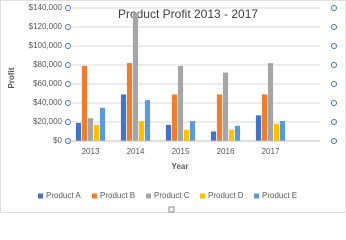  Describe the element at coordinates (47, 83) in the screenshot. I see `y-tick-label: $60,000` at that location.